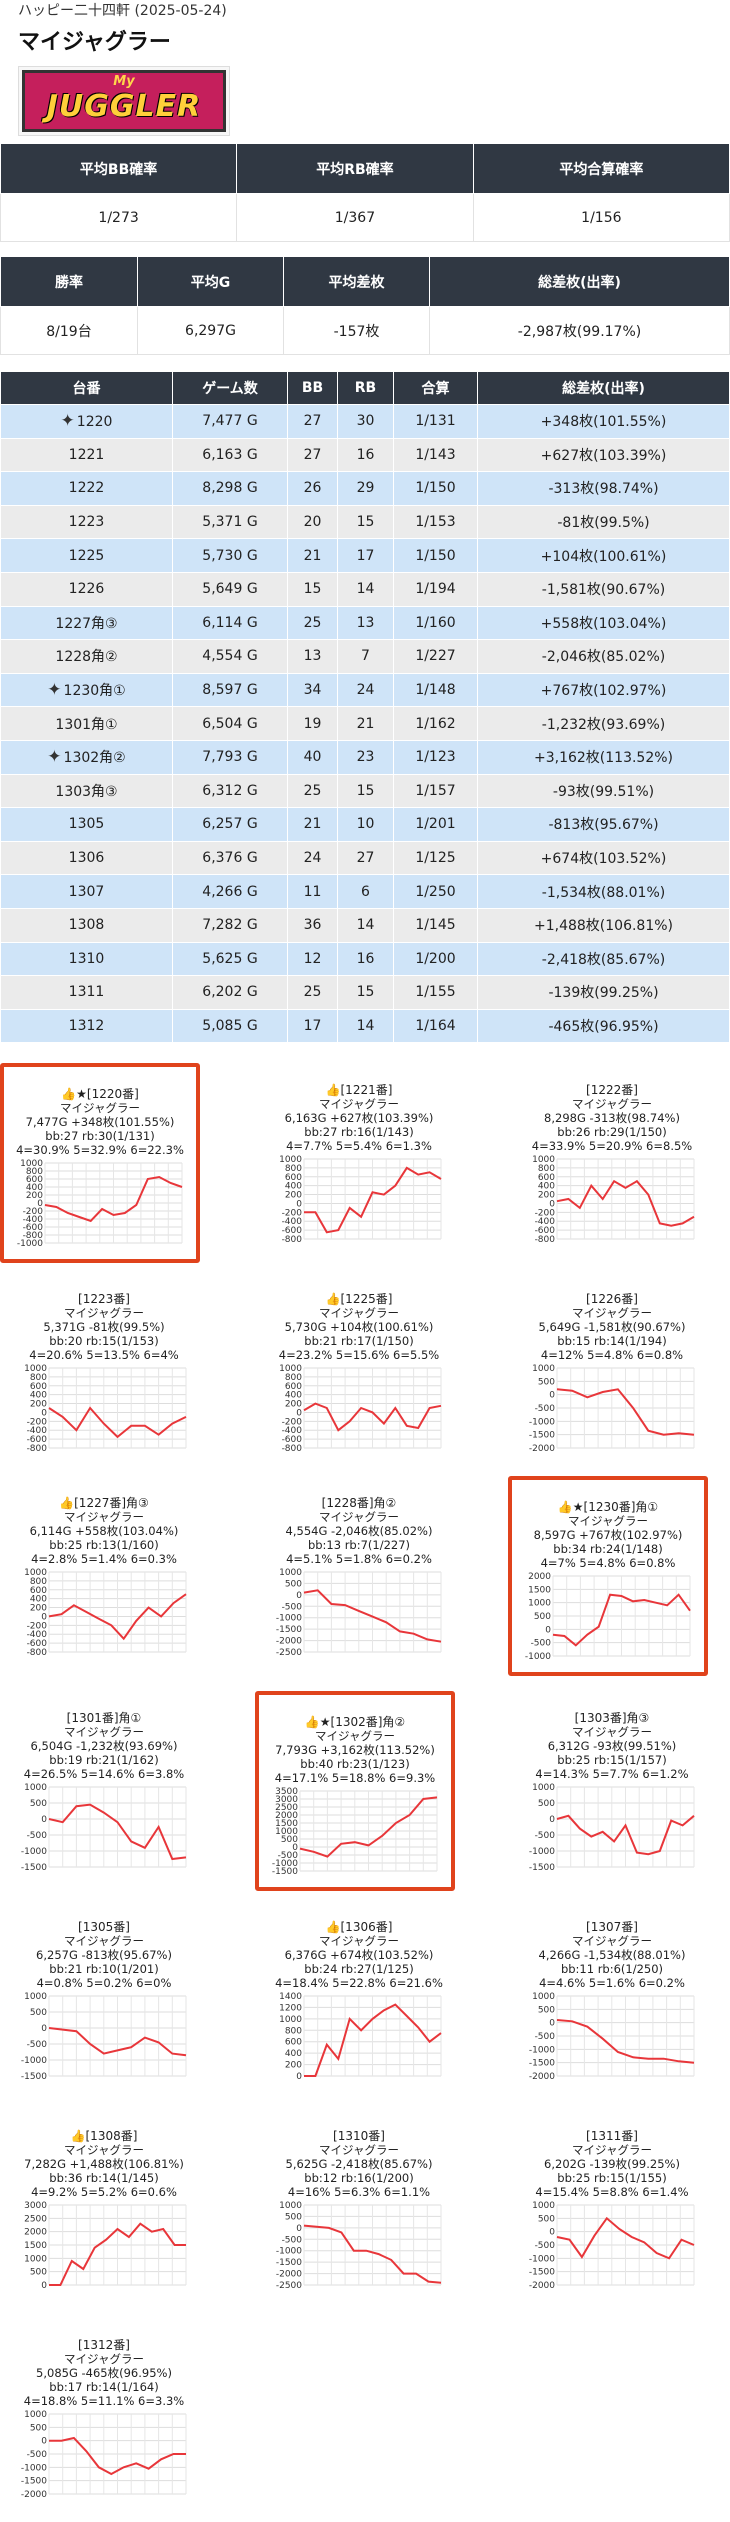 The image size is (730, 2522). What do you see at coordinates (230, 891) in the screenshot?
I see `cell-text: 4,266 G` at bounding box center [230, 891].